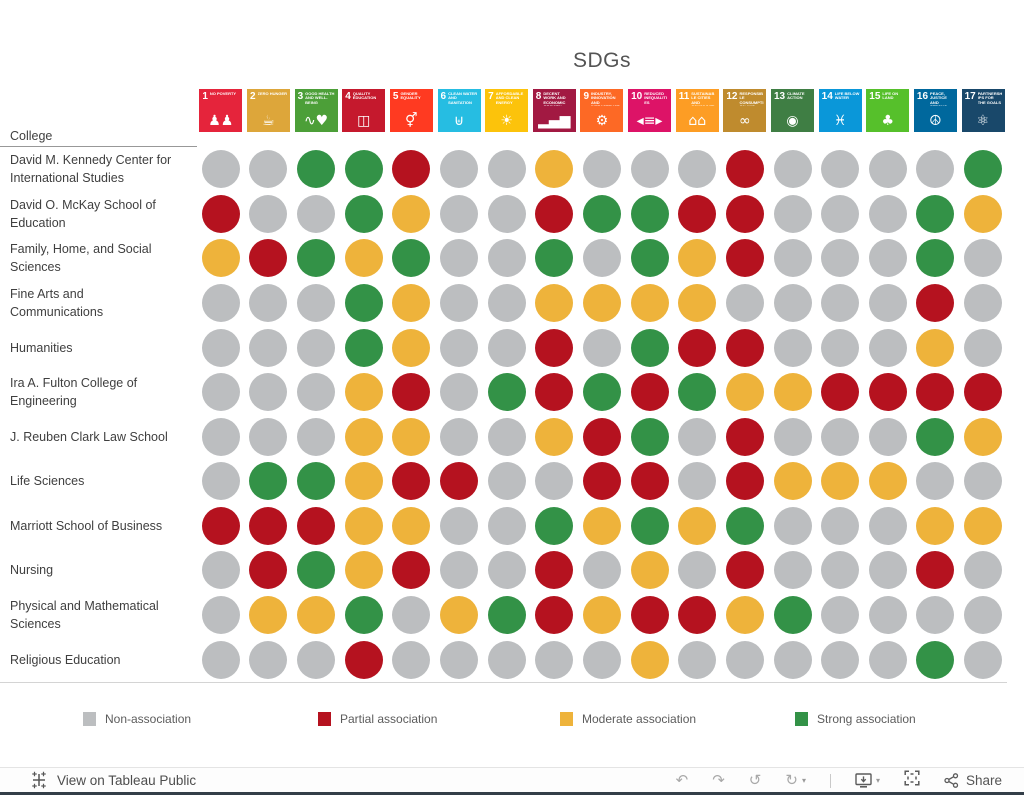  What do you see at coordinates (912, 780) in the screenshot?
I see `fullscreen-button` at bounding box center [912, 780].